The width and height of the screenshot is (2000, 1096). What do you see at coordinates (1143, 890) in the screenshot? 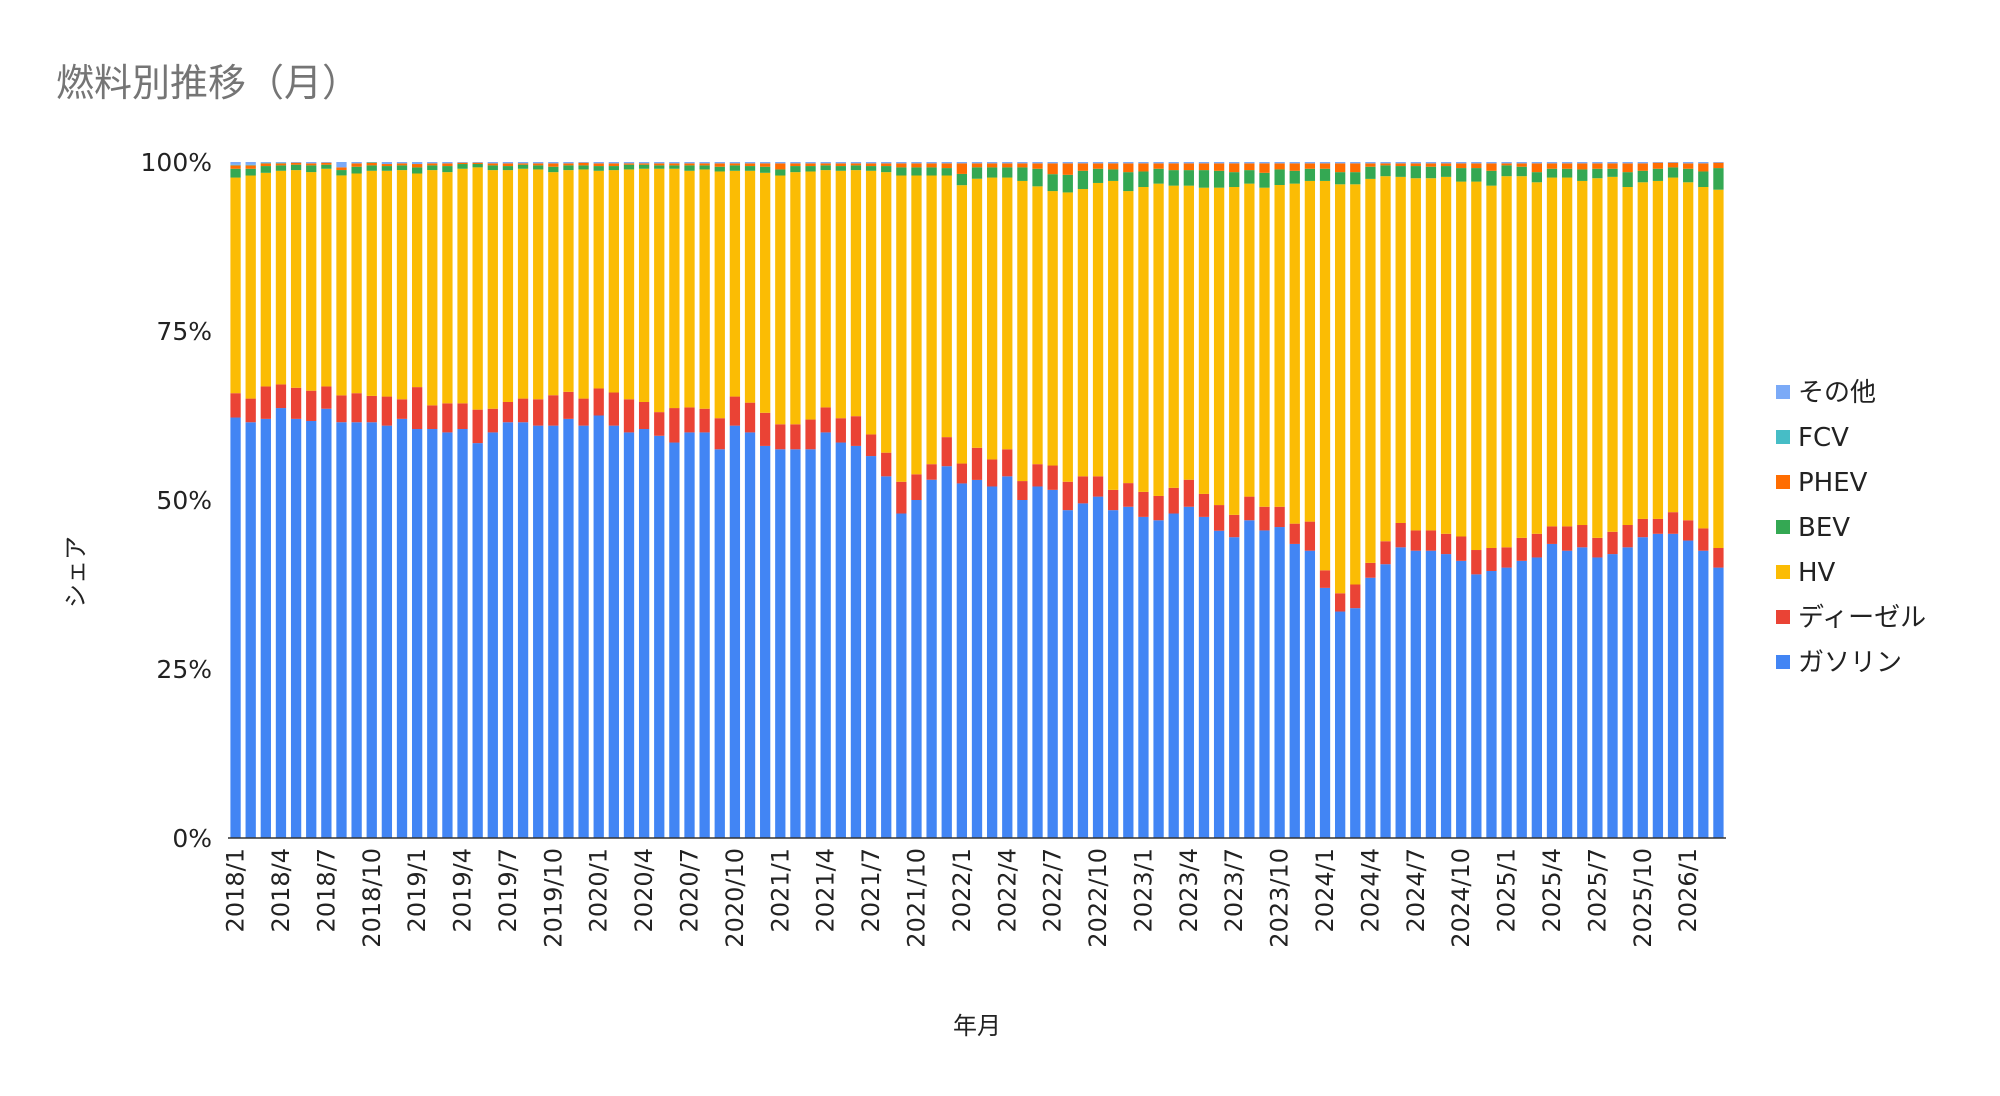
I see `x-tick-label: 2023/1` at bounding box center [1143, 890].